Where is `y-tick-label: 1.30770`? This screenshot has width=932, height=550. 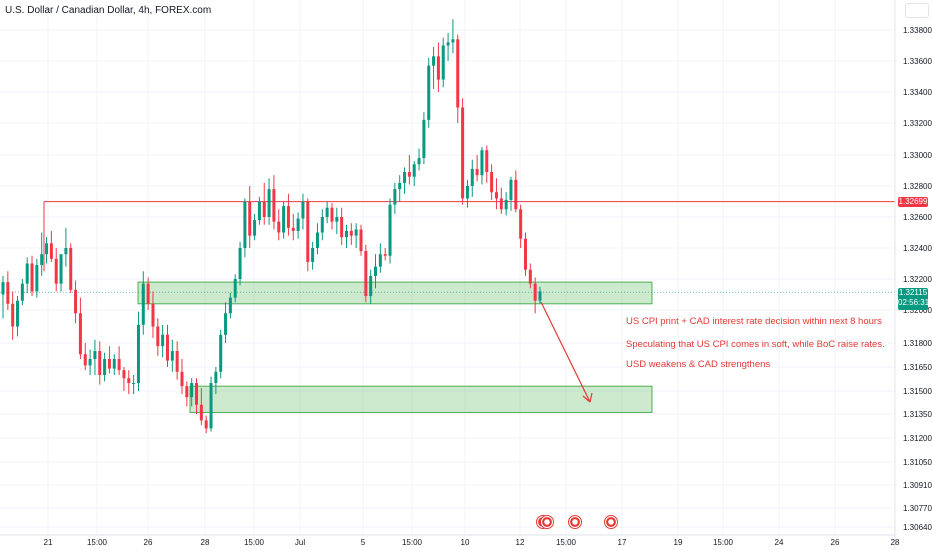
y-tick-label: 1.30770 is located at coordinates (917, 508).